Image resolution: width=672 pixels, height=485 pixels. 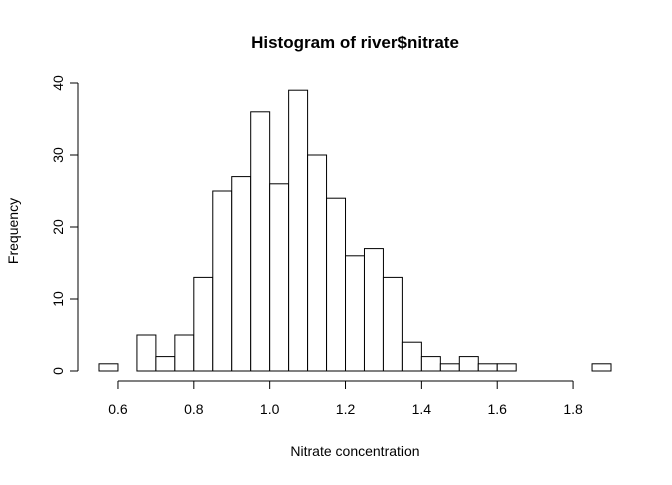 I want to click on x-axis: 0.6 0.8 1.0 1.2 1.4 1.6 1.8, so click(x=345, y=398).